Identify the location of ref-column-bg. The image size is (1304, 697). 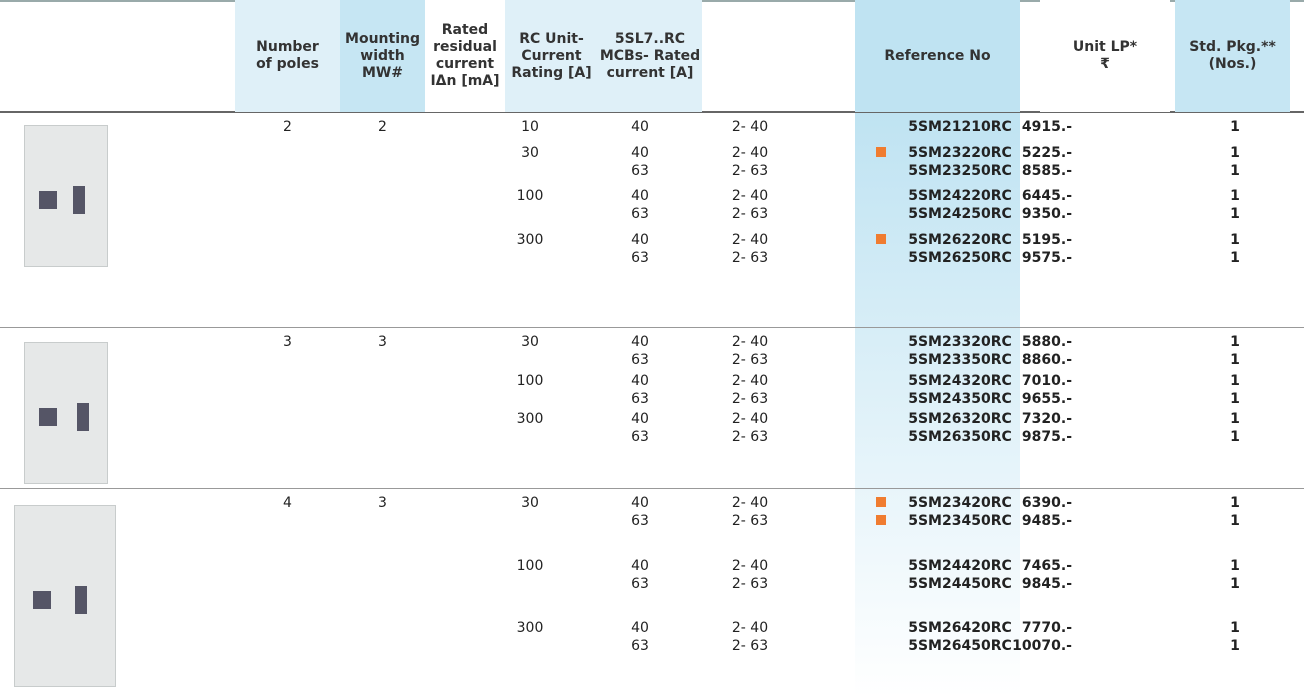
(937, 404).